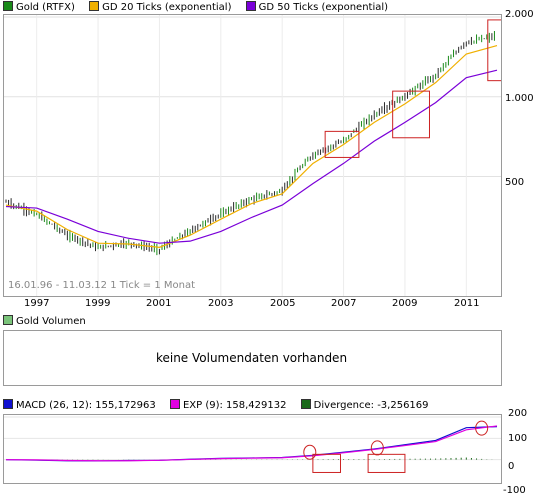 The width and height of the screenshot is (545, 497). Describe the element at coordinates (519, 98) in the screenshot. I see `price-axis-label-1000: 1.000` at that location.